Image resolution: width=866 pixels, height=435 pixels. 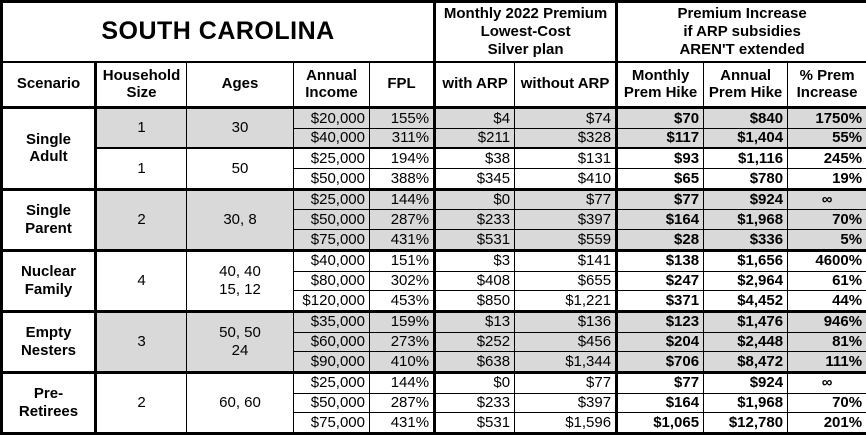 What do you see at coordinates (331, 85) in the screenshot?
I see `column-header-annual-income: Annual Income` at bounding box center [331, 85].